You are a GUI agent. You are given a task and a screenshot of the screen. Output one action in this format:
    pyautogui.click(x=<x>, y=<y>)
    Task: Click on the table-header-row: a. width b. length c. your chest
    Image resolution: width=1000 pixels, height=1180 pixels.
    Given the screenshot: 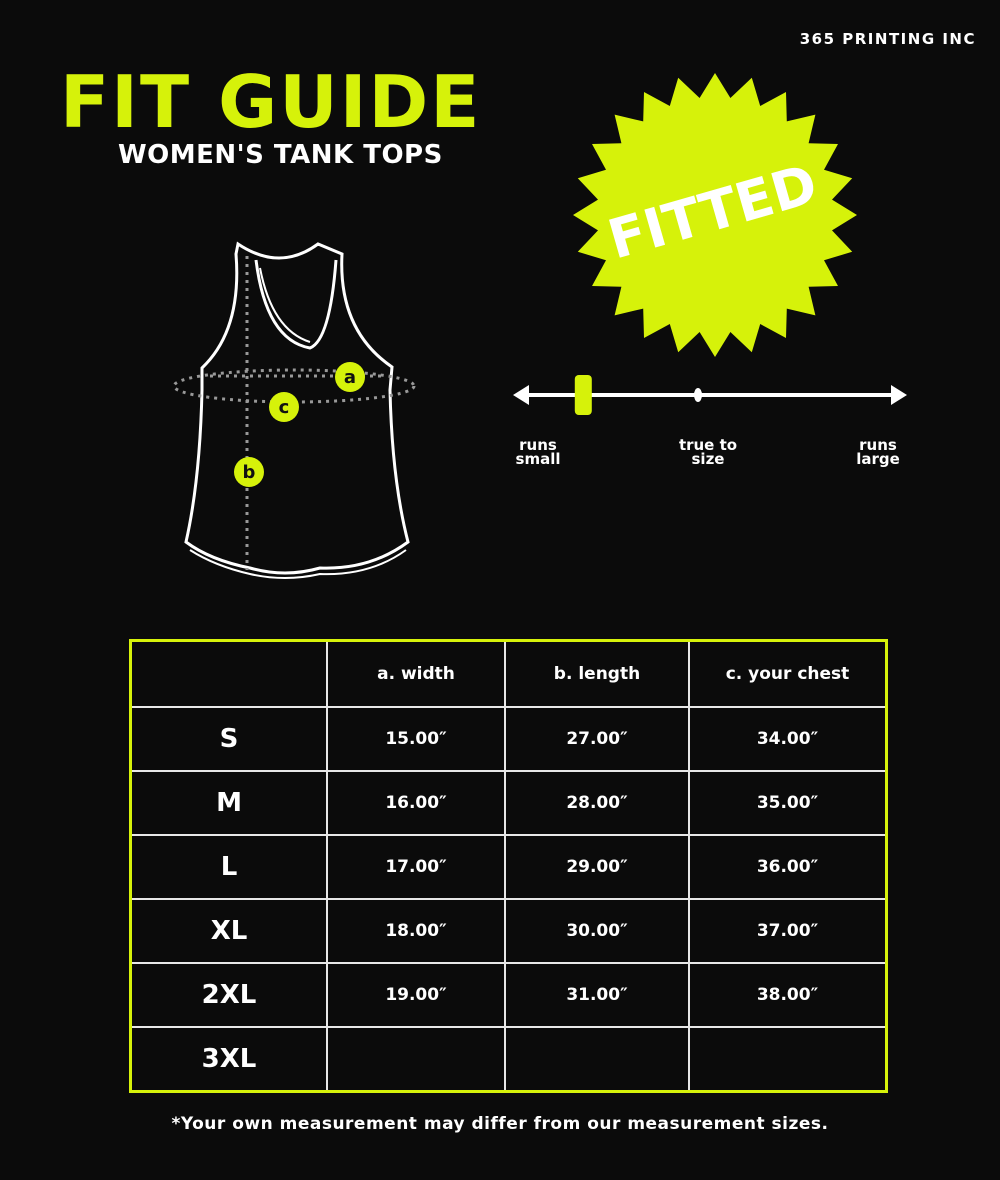 What is the action you would take?
    pyautogui.click(x=508, y=673)
    